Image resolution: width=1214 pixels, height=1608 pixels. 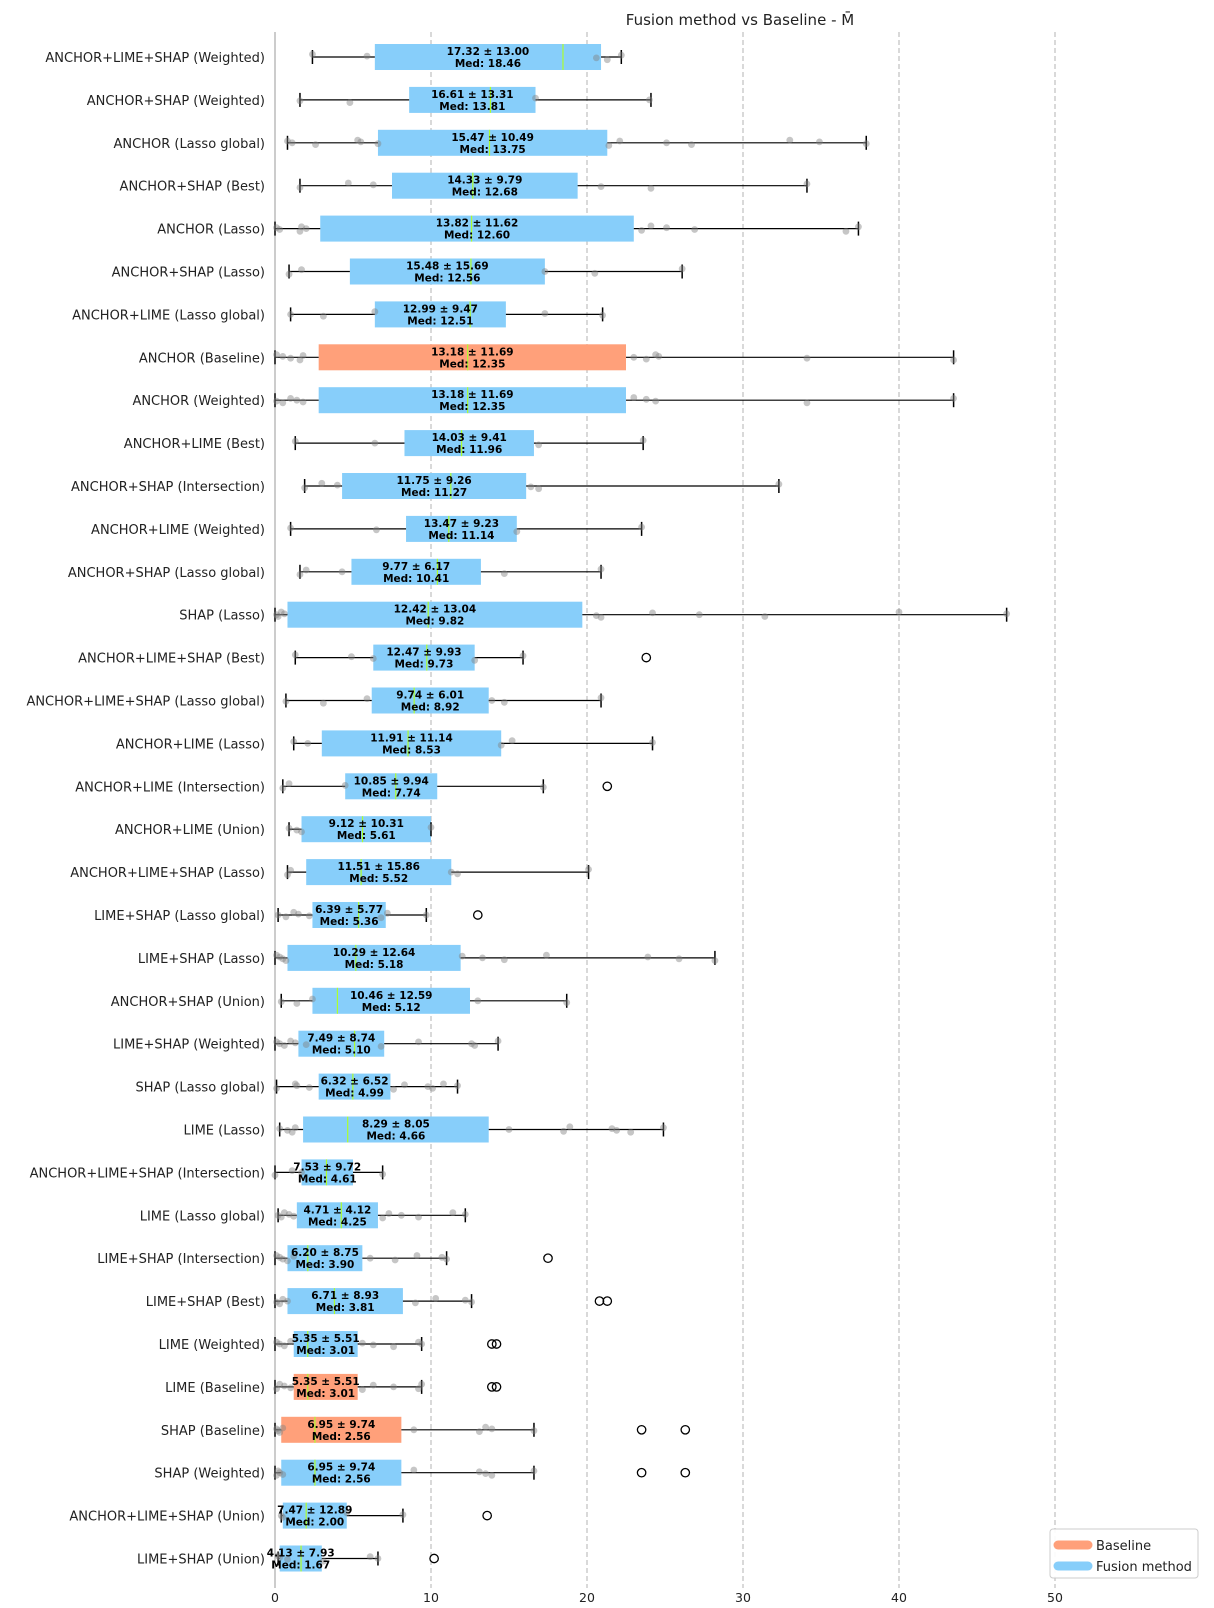 I want to click on mean-std-label: 13.18 ± 11.69, so click(x=472, y=352).